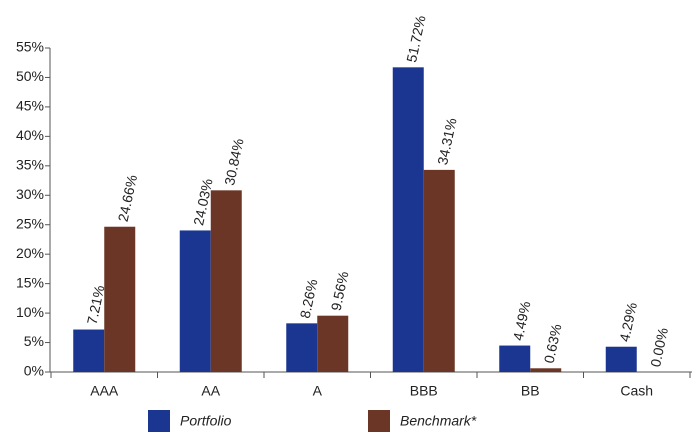  What do you see at coordinates (340, 291) in the screenshot?
I see `data-label: 9.56%` at bounding box center [340, 291].